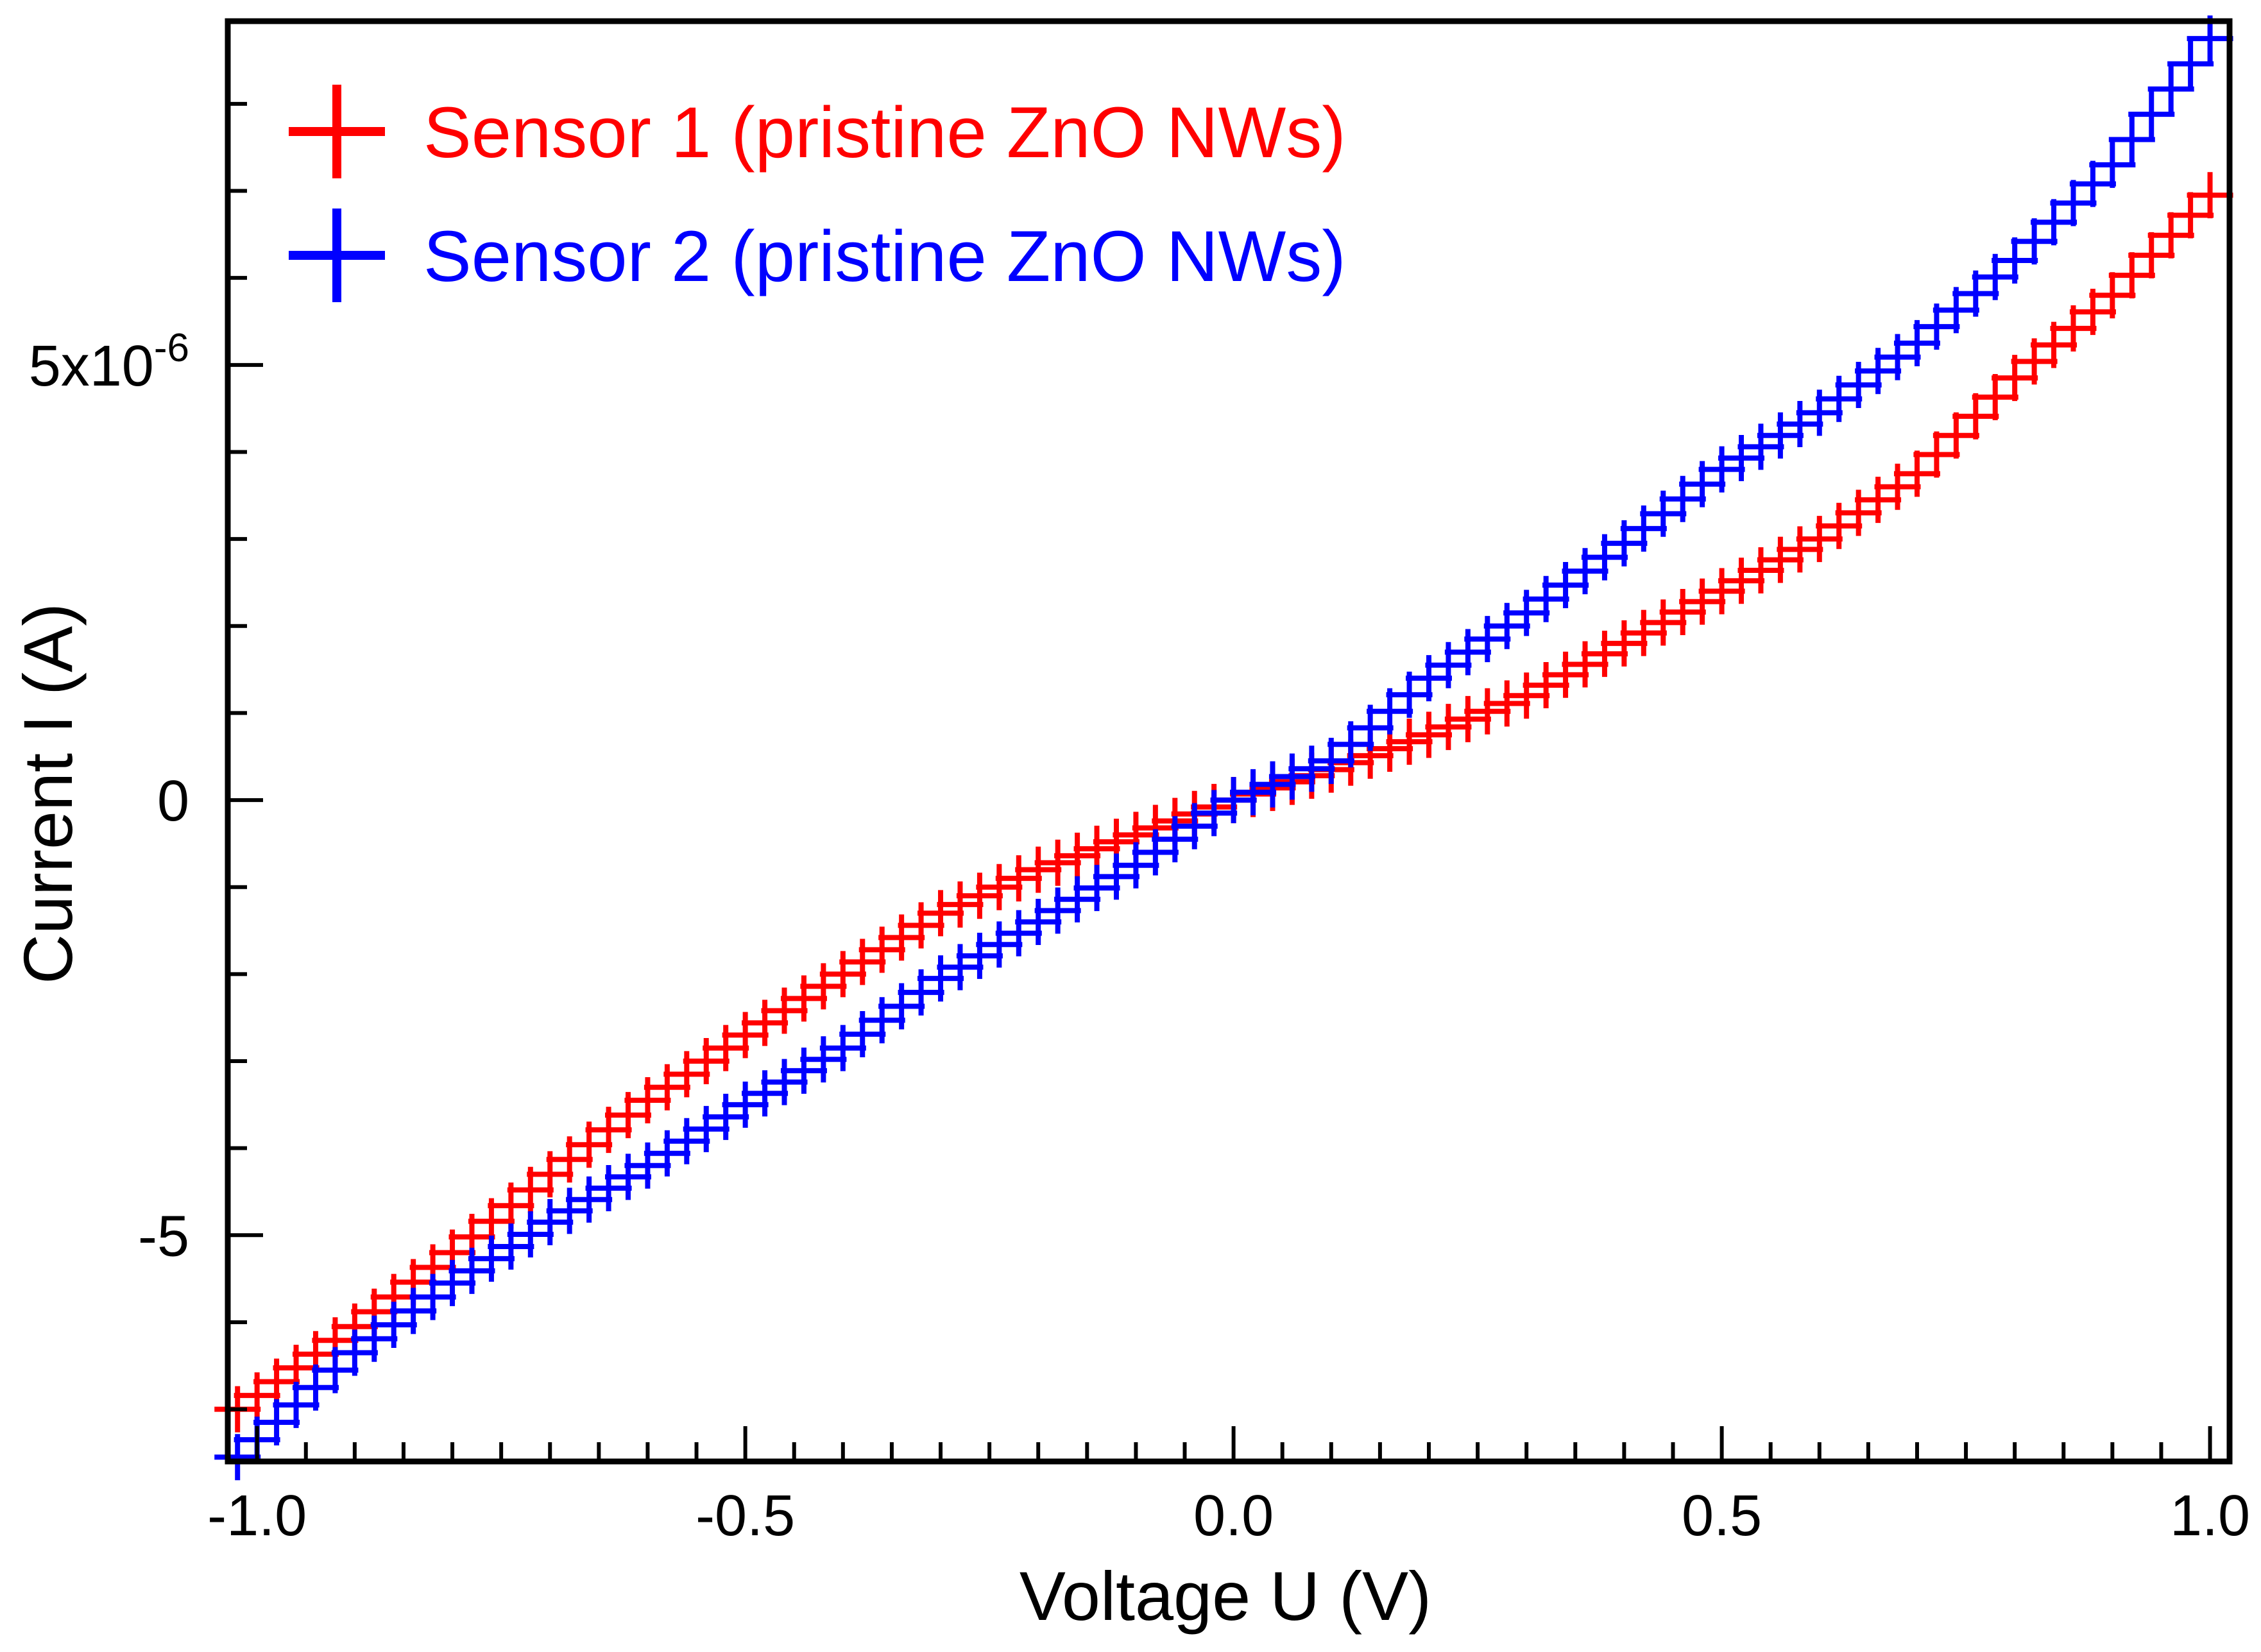  Describe the element at coordinates (173, 801) in the screenshot. I see `y-tick-label: 0` at that location.